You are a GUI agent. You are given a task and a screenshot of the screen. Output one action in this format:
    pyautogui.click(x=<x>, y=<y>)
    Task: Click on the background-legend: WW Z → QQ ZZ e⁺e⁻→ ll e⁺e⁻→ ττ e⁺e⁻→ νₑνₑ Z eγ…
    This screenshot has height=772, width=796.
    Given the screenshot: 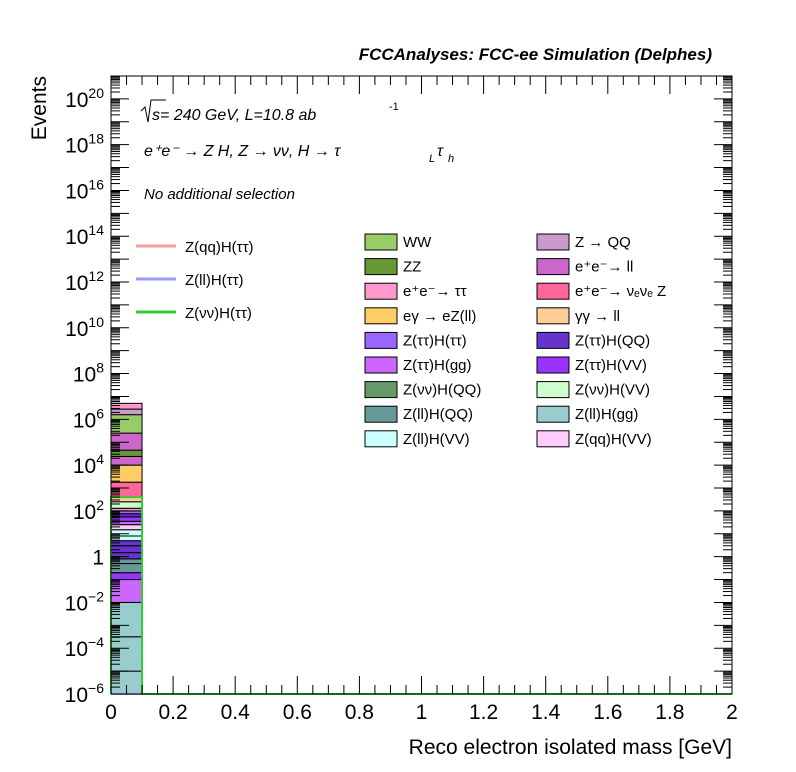 What is the action you would take?
    pyautogui.click(x=515, y=340)
    